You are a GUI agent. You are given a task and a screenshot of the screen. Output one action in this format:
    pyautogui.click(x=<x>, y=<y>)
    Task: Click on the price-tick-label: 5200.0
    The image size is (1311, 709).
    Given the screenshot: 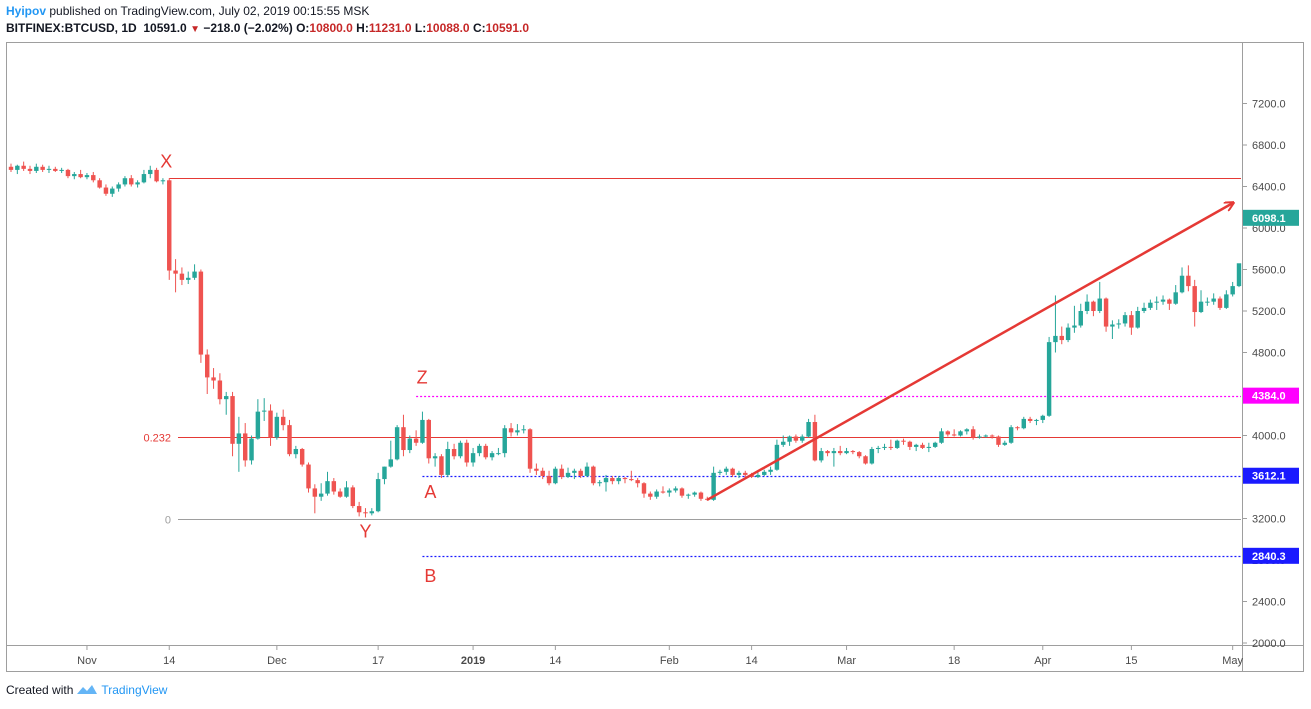 What is the action you would take?
    pyautogui.click(x=1269, y=312)
    